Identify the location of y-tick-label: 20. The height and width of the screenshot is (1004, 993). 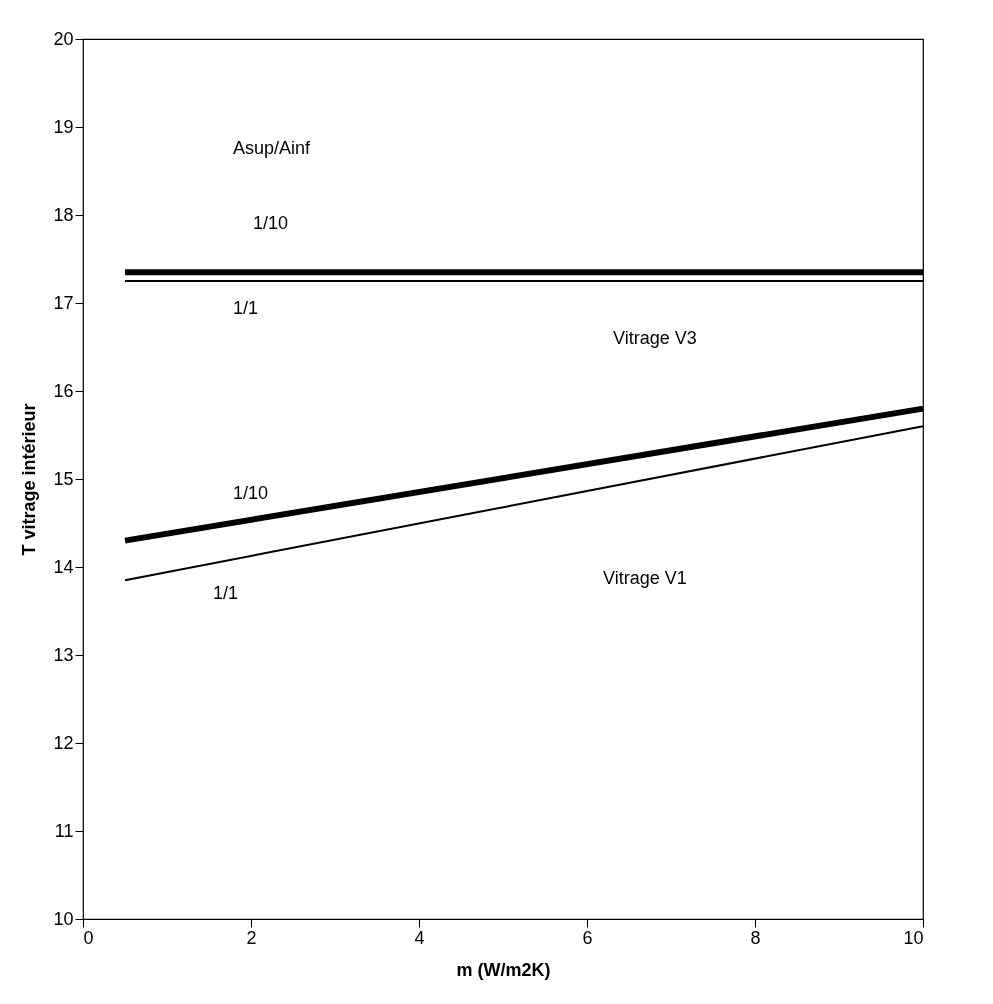
(63, 38).